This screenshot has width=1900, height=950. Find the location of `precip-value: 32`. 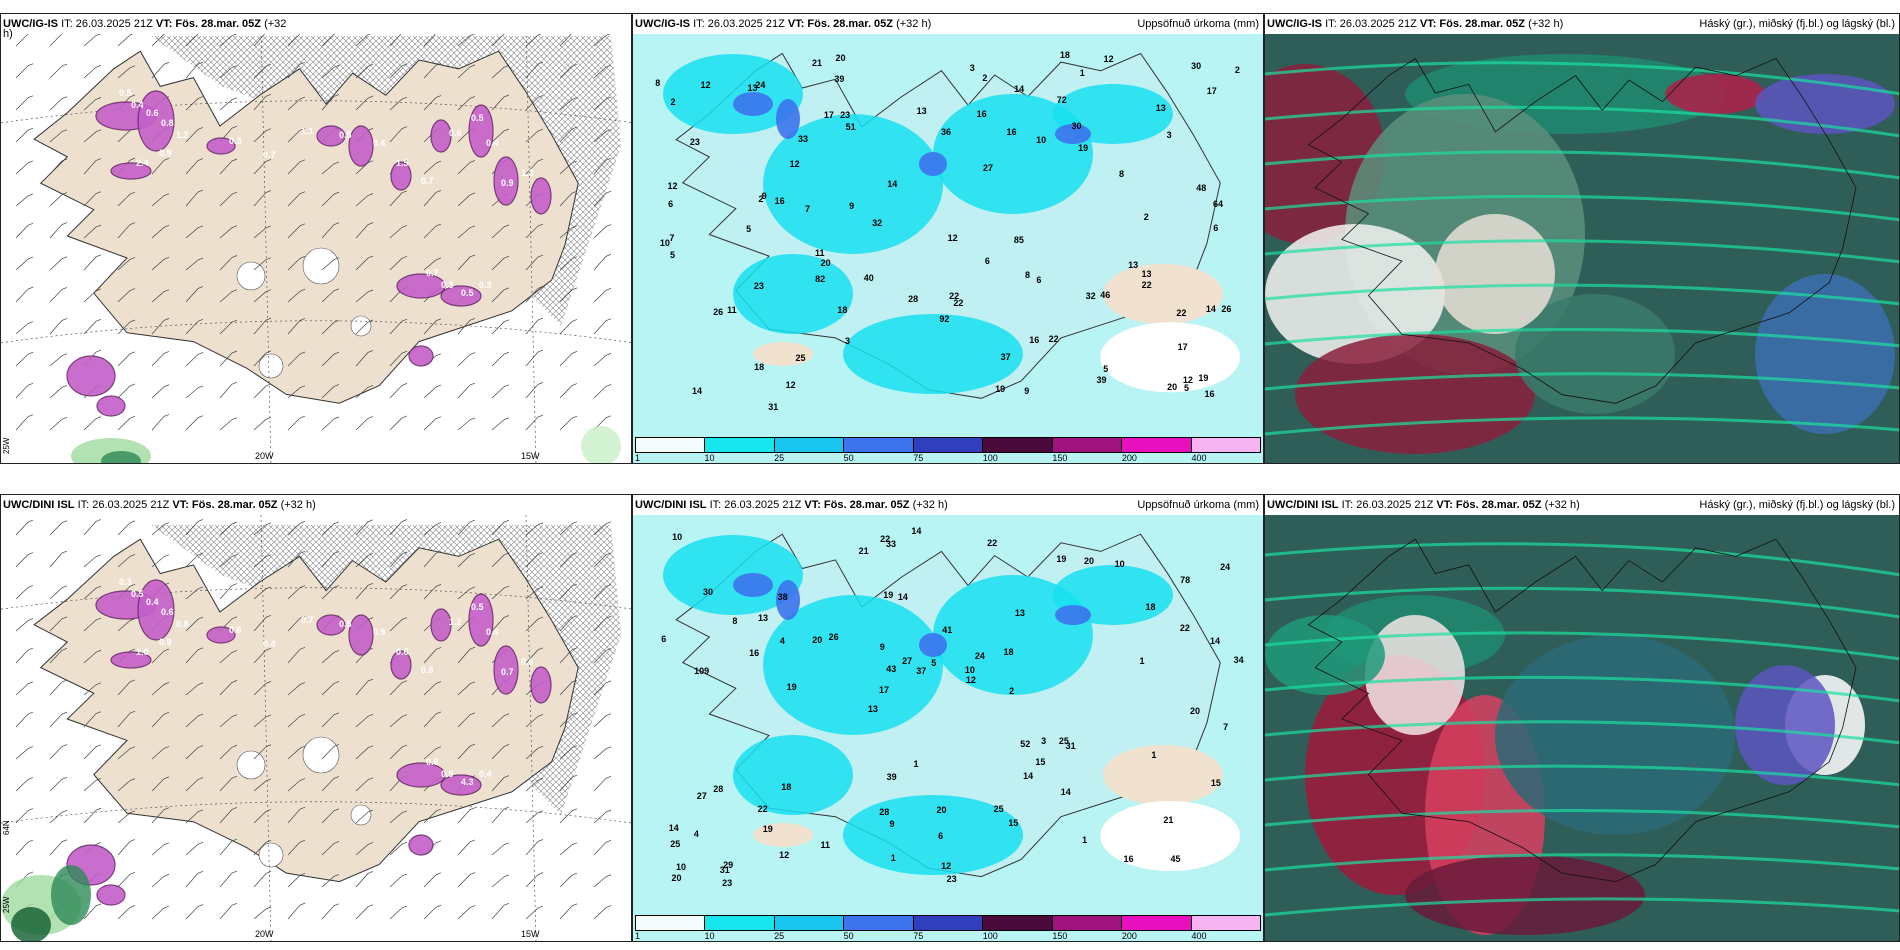

precip-value: 32 is located at coordinates (877, 223).